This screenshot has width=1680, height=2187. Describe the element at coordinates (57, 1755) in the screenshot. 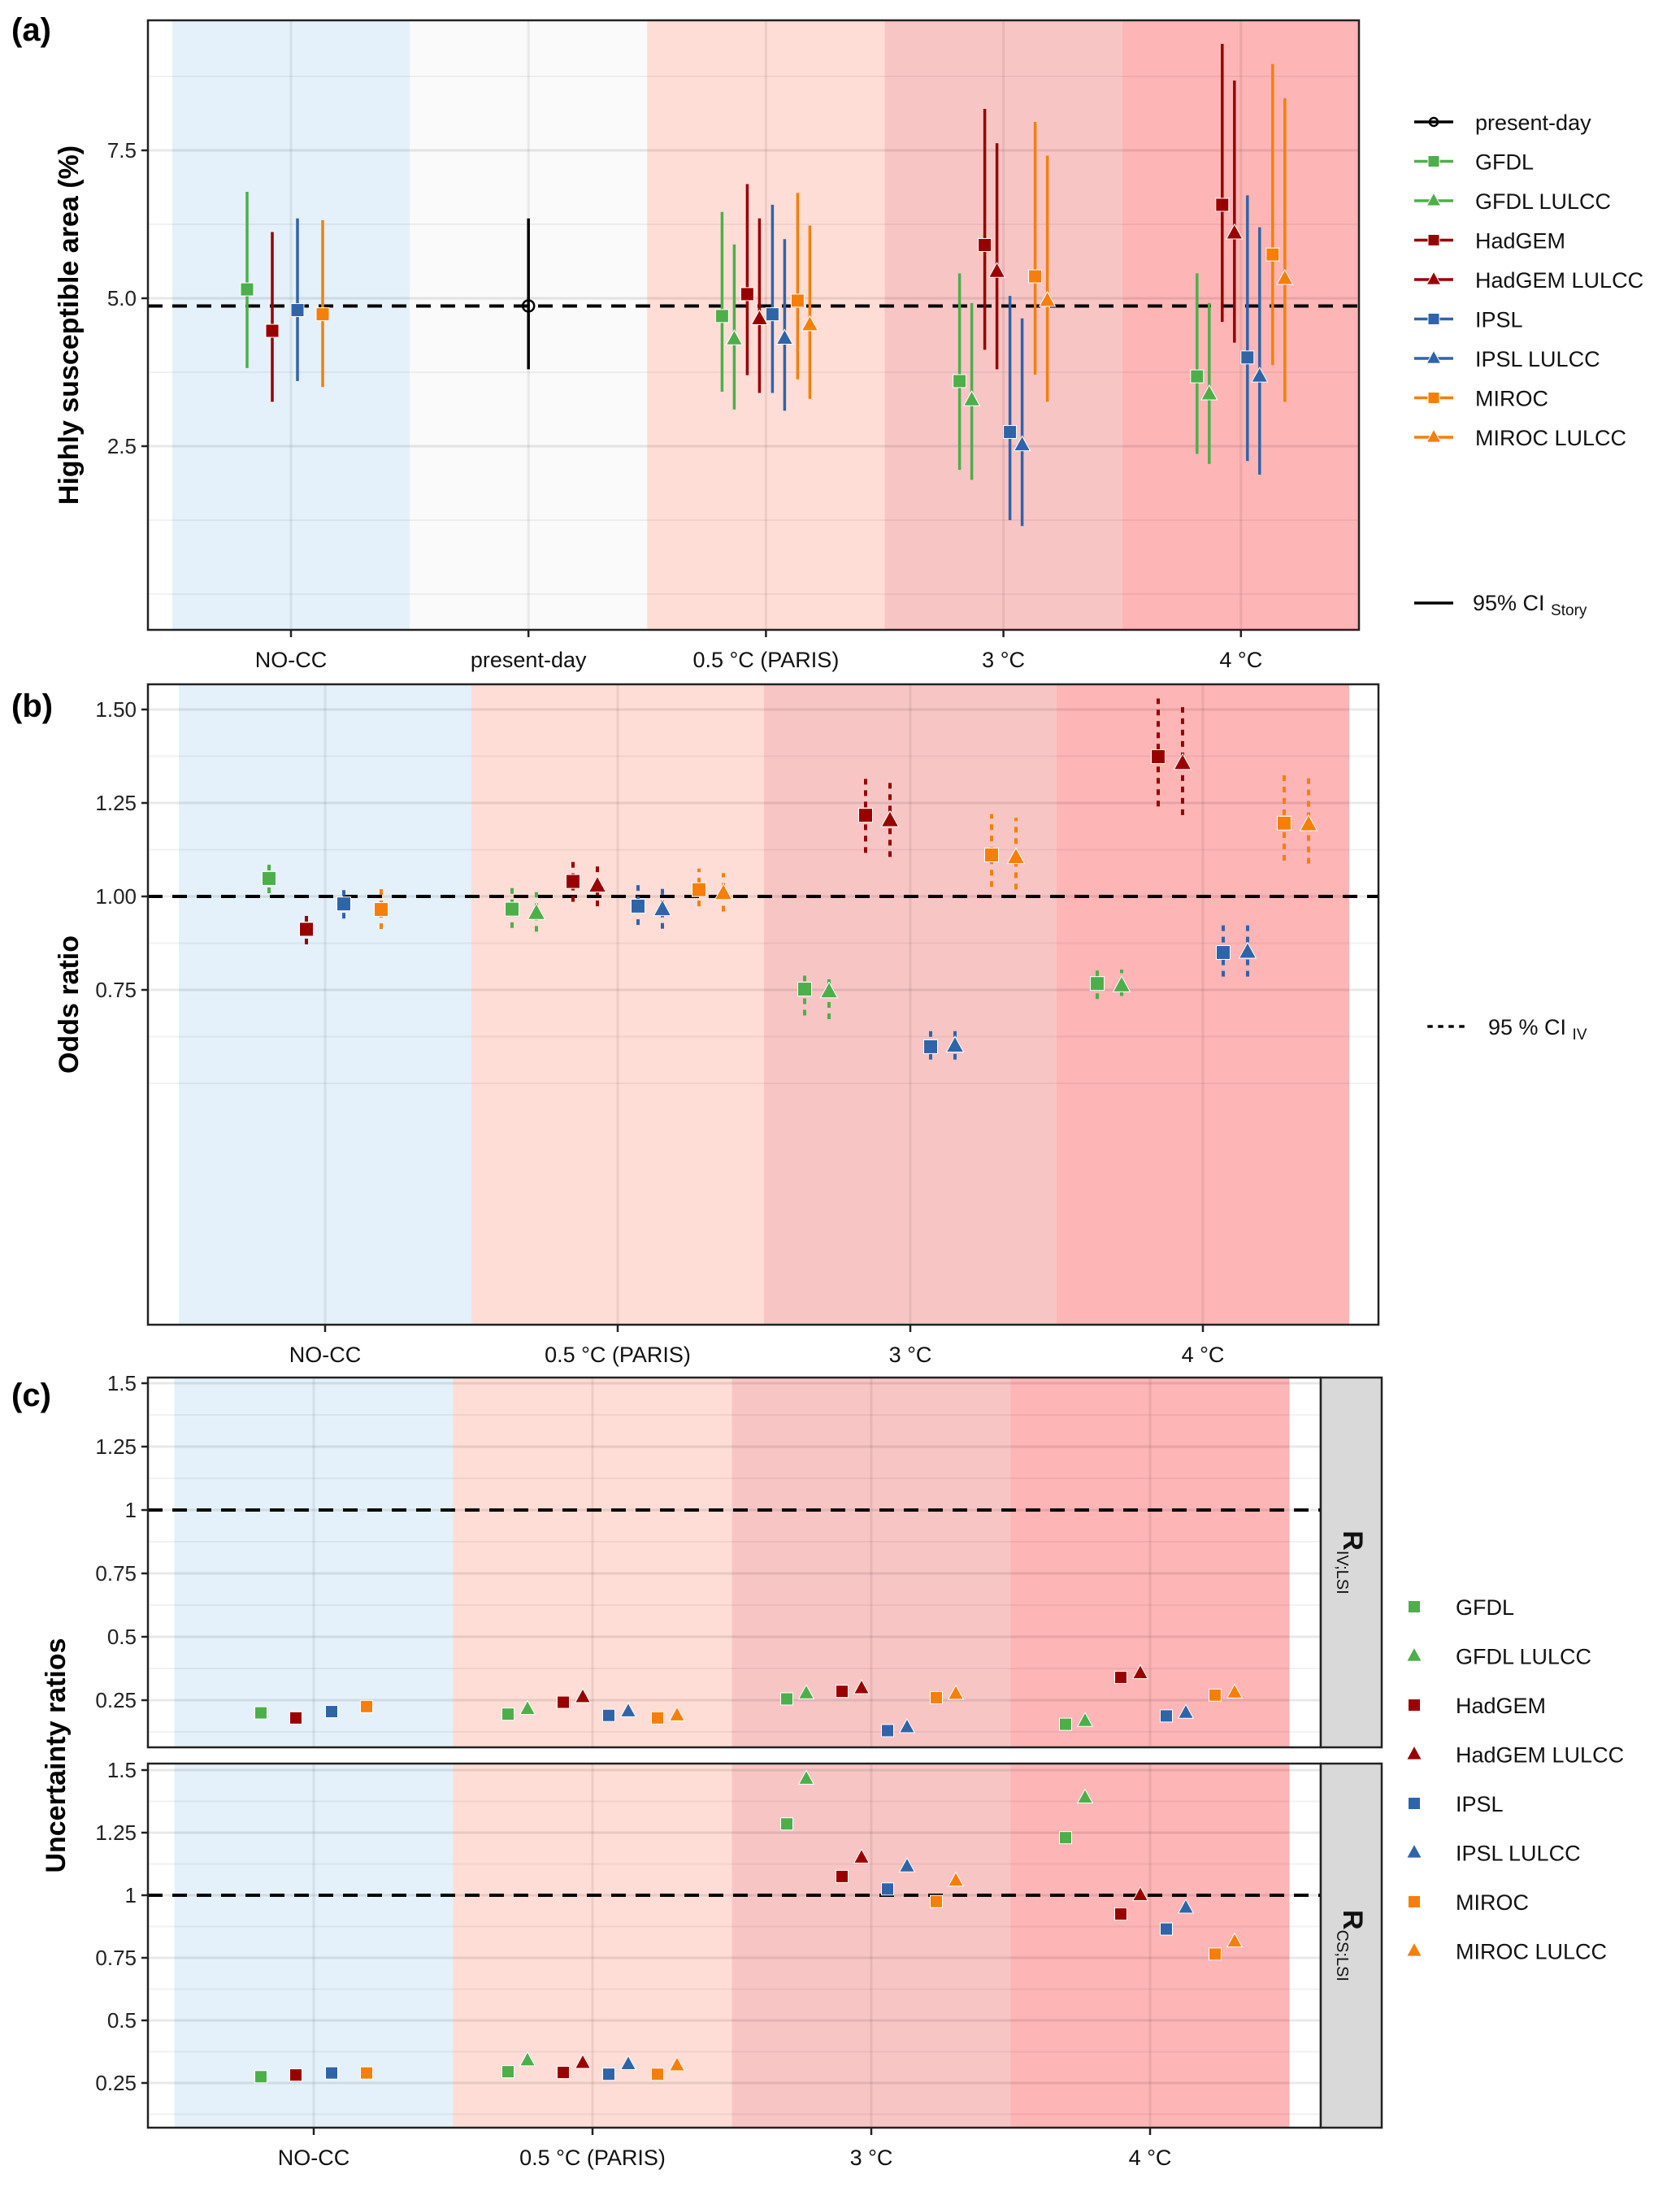

I see `y-axis-title-c: Uncertainty ratios` at that location.